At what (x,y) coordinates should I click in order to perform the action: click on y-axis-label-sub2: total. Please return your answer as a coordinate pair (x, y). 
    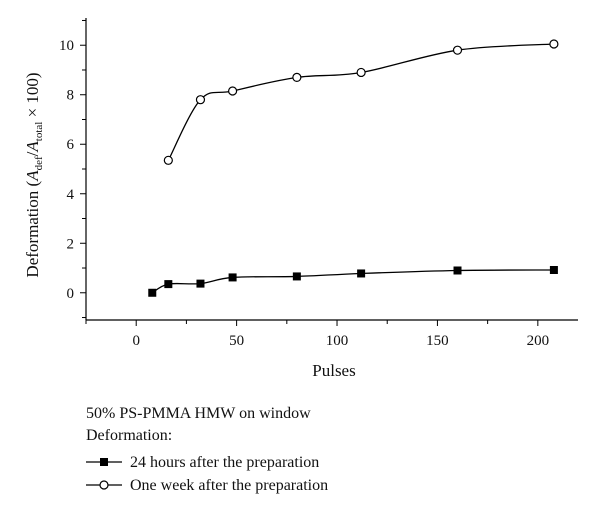
    Looking at the image, I should click on (39, 132).